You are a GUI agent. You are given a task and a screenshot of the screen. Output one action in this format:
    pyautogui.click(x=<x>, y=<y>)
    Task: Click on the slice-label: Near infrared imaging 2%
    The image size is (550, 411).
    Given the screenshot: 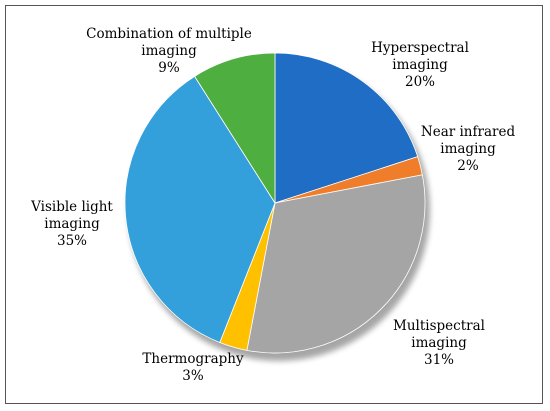 What is the action you would take?
    pyautogui.click(x=468, y=149)
    